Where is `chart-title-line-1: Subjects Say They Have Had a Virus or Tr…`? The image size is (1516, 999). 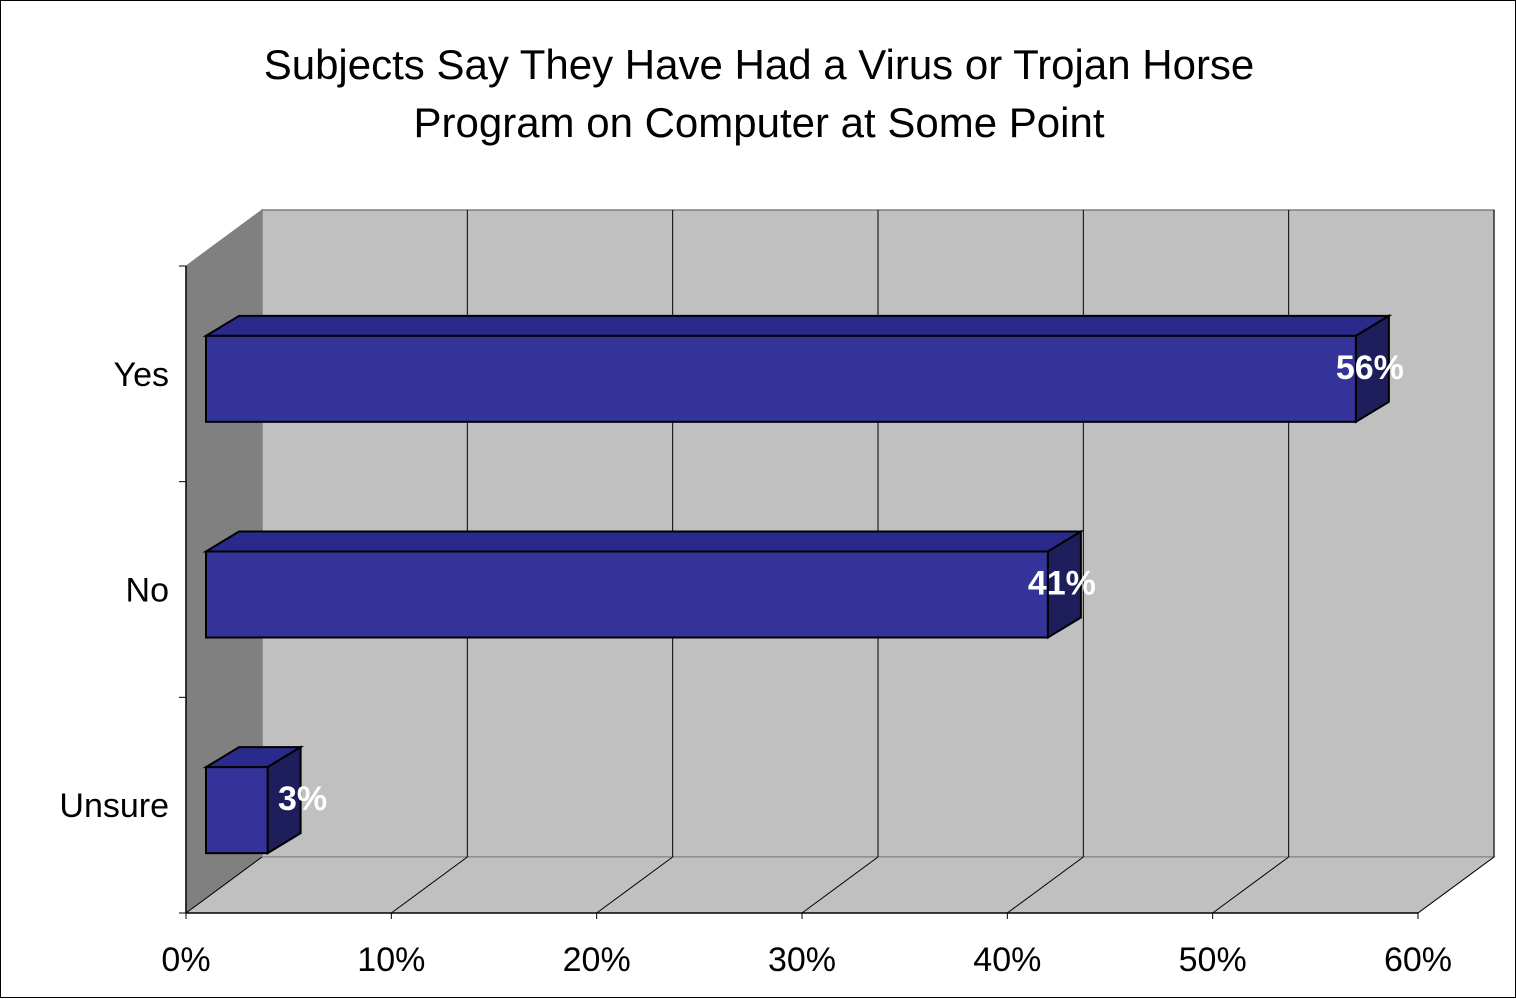 chart-title-line-1: Subjects Say They Have Had a Virus or Tr… is located at coordinates (759, 64).